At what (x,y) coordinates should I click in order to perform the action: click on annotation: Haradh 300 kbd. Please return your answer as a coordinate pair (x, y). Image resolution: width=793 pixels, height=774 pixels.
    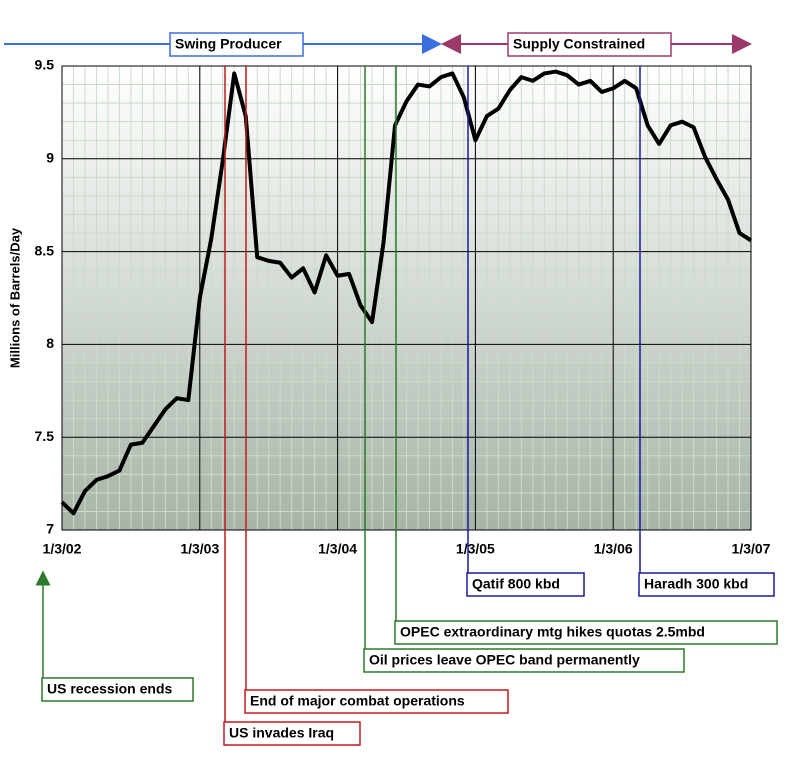
    Looking at the image, I should click on (696, 584).